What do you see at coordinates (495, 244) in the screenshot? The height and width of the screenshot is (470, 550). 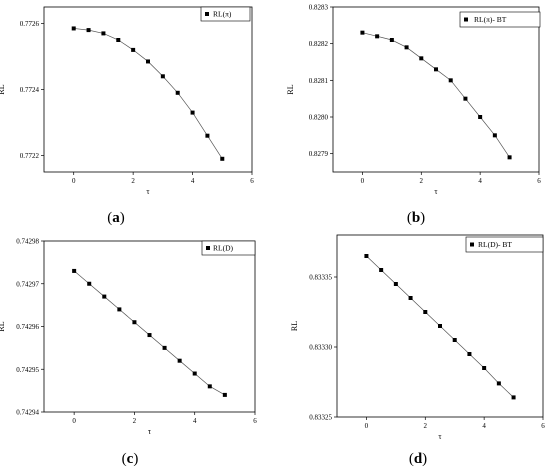 I see `legend-label: RL(D)- BT` at bounding box center [495, 244].